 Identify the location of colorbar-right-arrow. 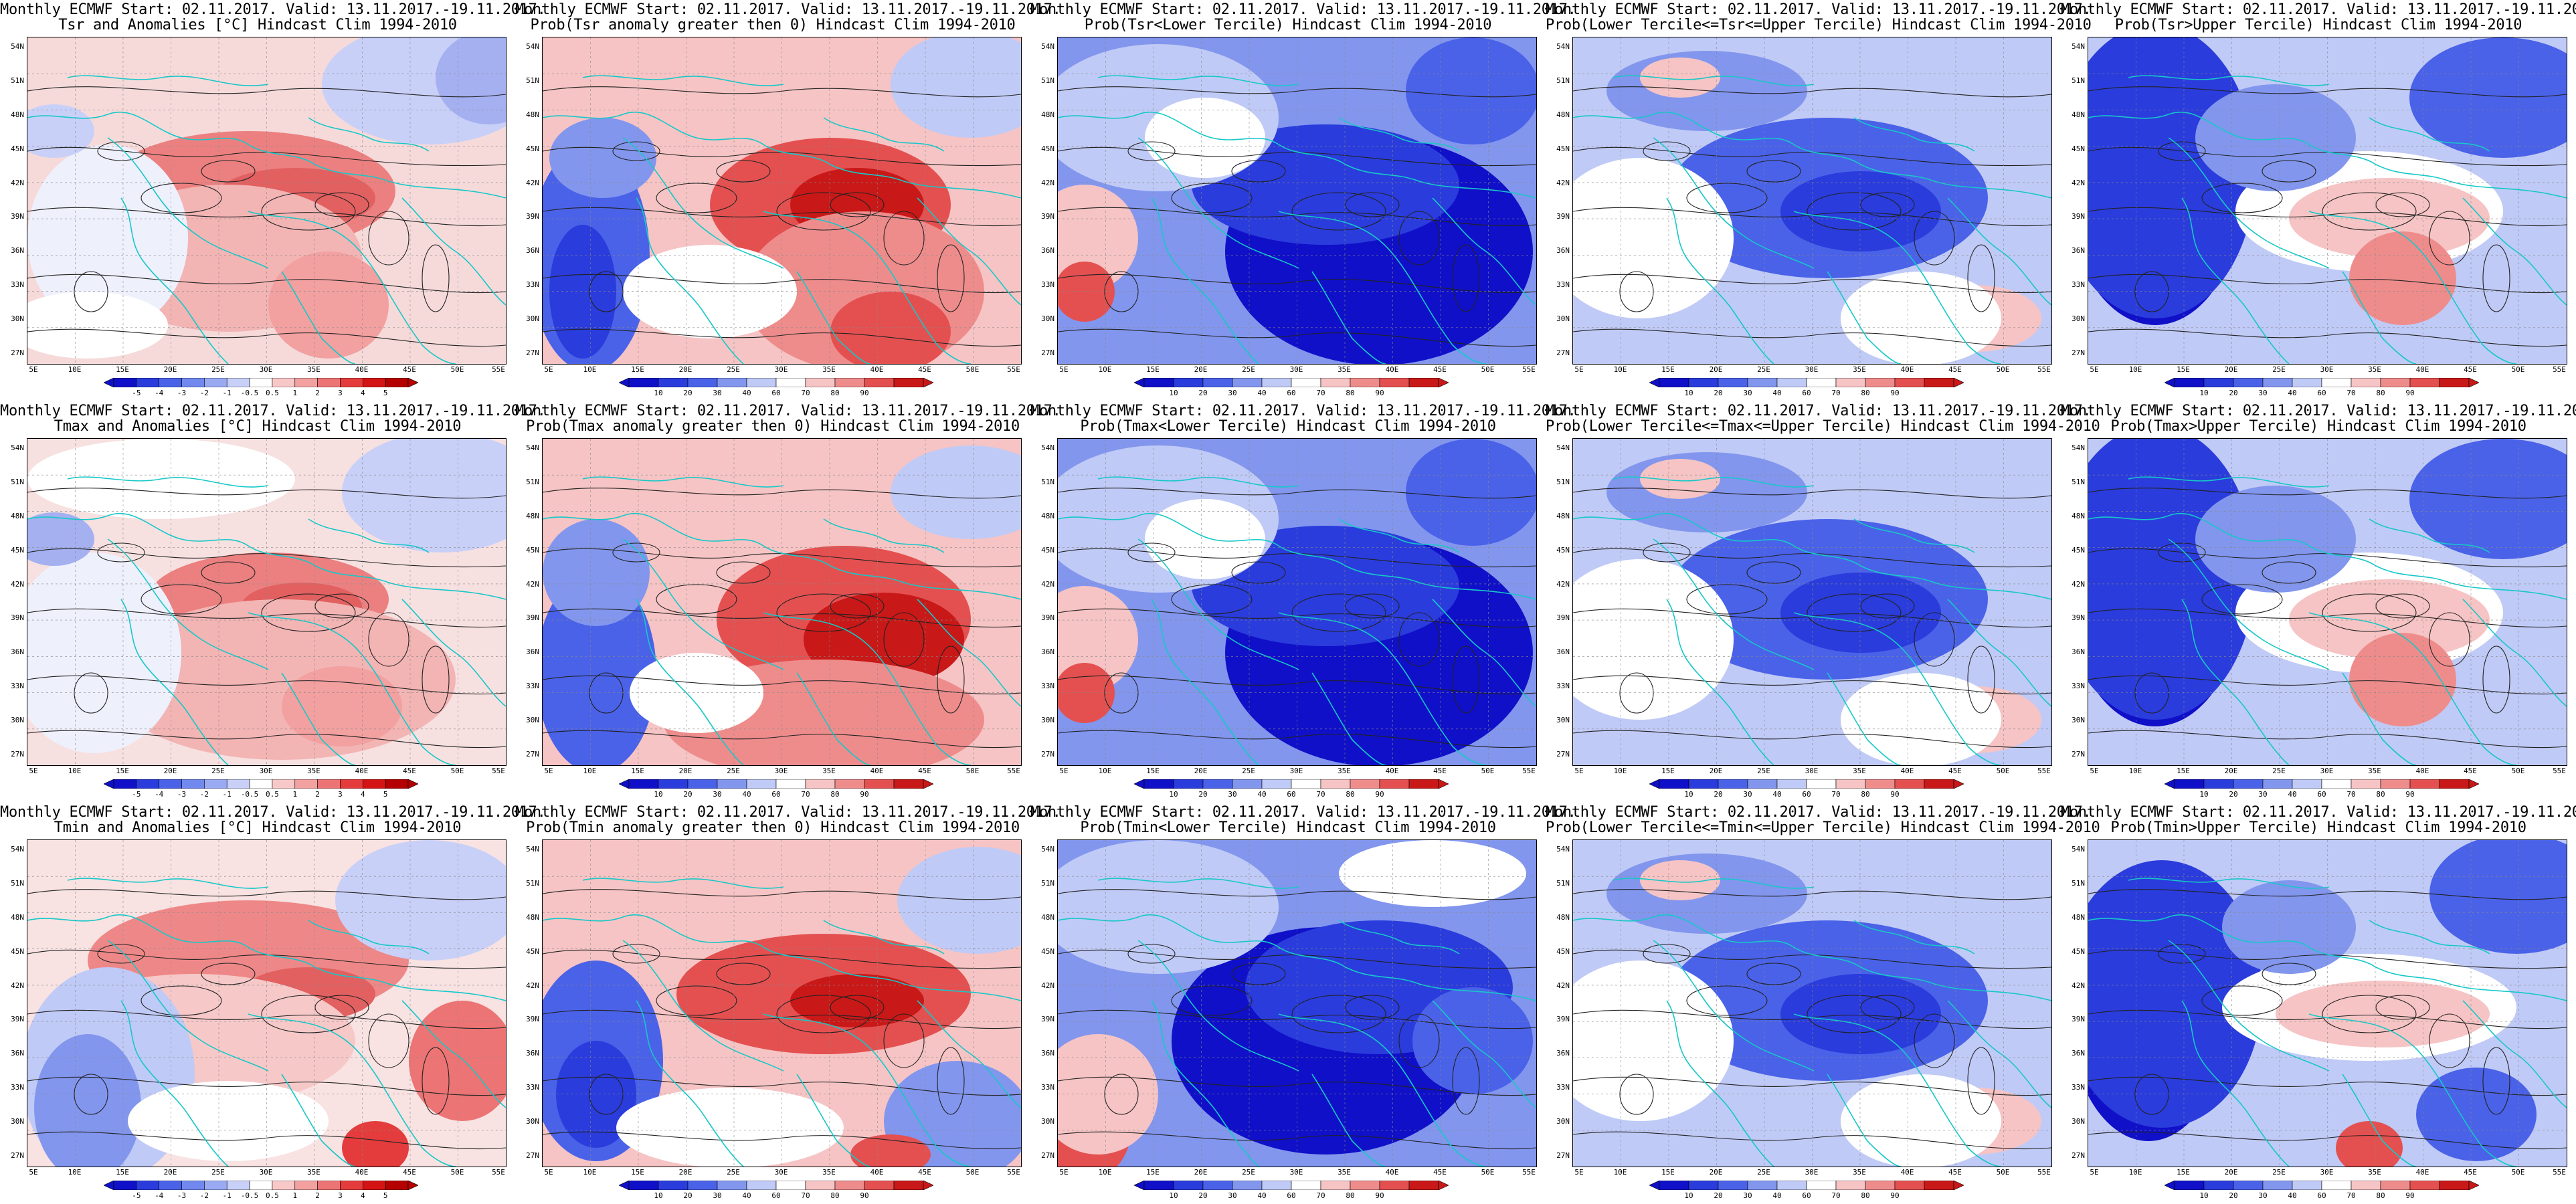
(1959, 1185).